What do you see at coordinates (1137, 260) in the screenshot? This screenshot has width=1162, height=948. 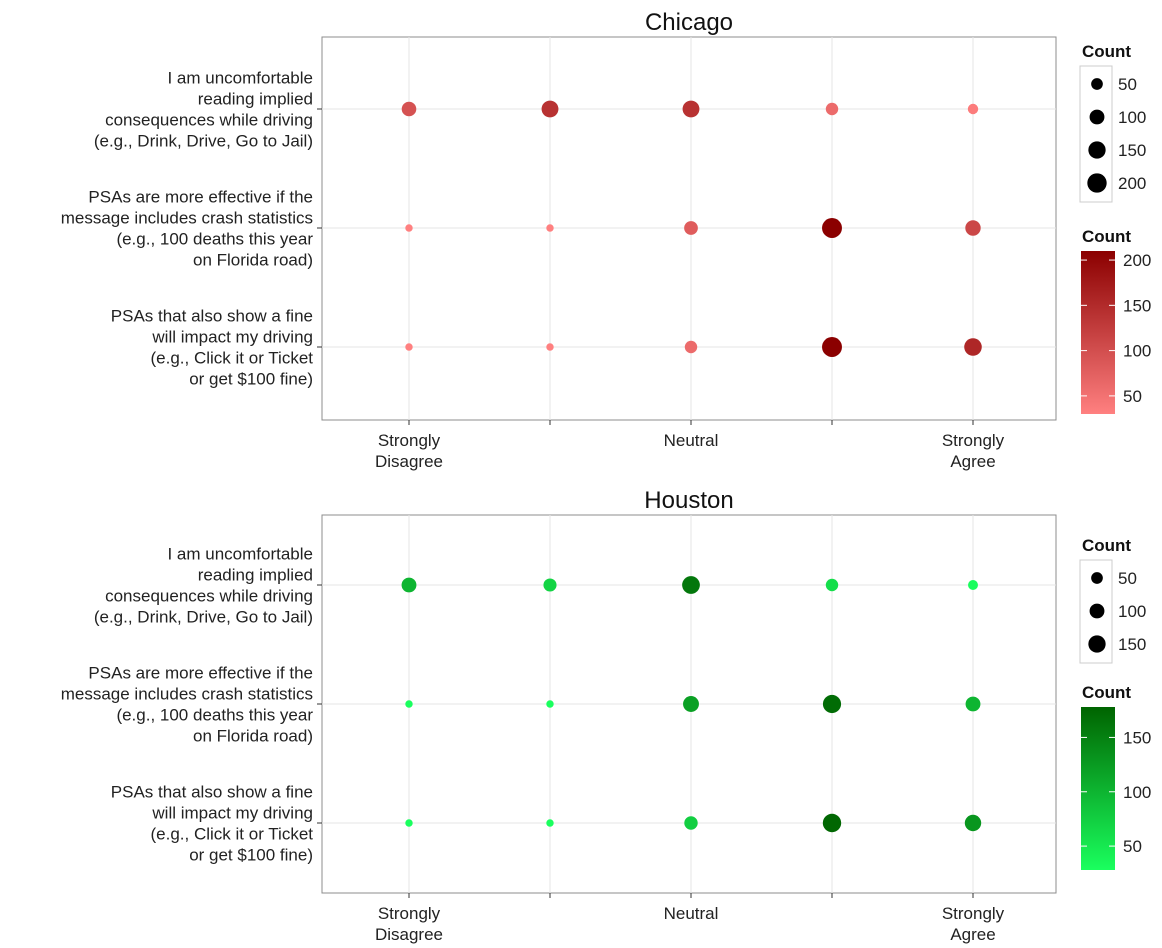 I see `color-legend-label: 200` at bounding box center [1137, 260].